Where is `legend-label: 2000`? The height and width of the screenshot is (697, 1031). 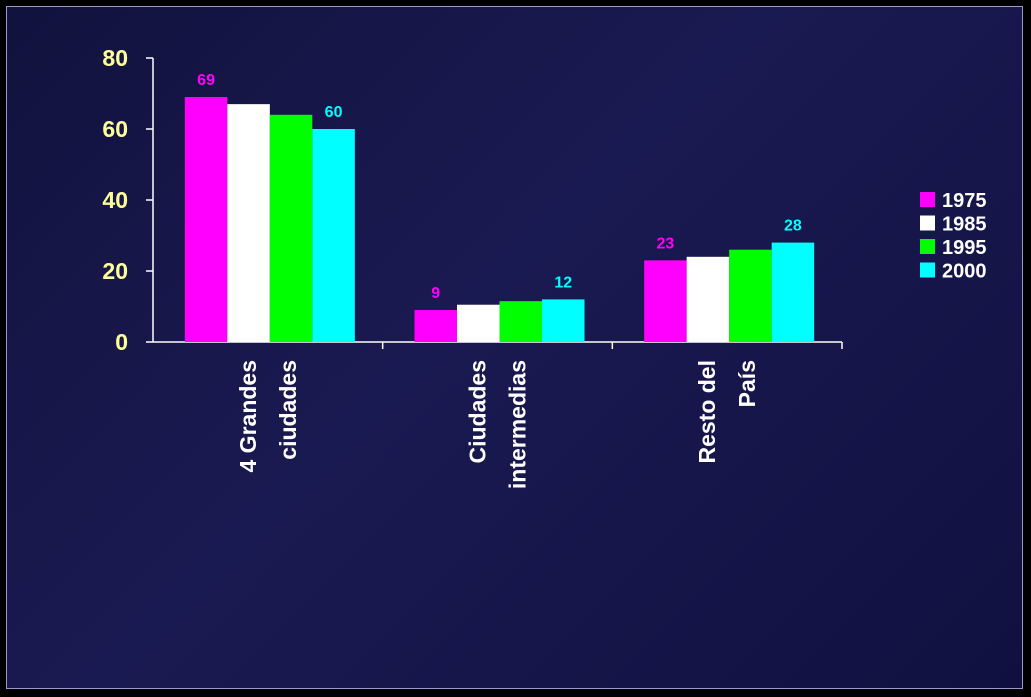 legend-label: 2000 is located at coordinates (964, 272).